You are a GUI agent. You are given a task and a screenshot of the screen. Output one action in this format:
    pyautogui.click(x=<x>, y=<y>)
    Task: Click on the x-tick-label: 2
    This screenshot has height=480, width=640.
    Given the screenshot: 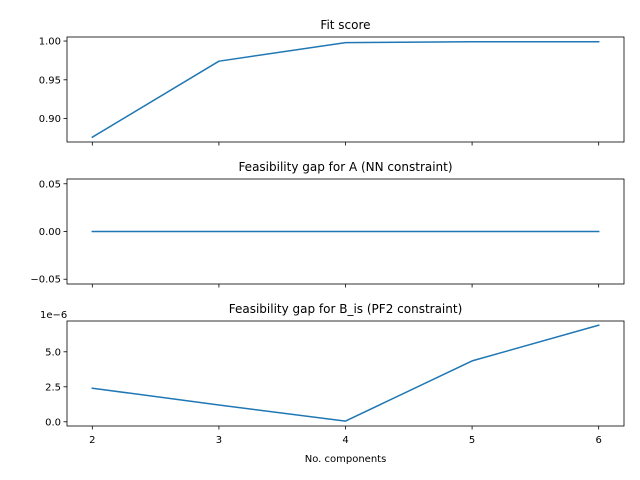 What is the action you would take?
    pyautogui.click(x=92, y=440)
    